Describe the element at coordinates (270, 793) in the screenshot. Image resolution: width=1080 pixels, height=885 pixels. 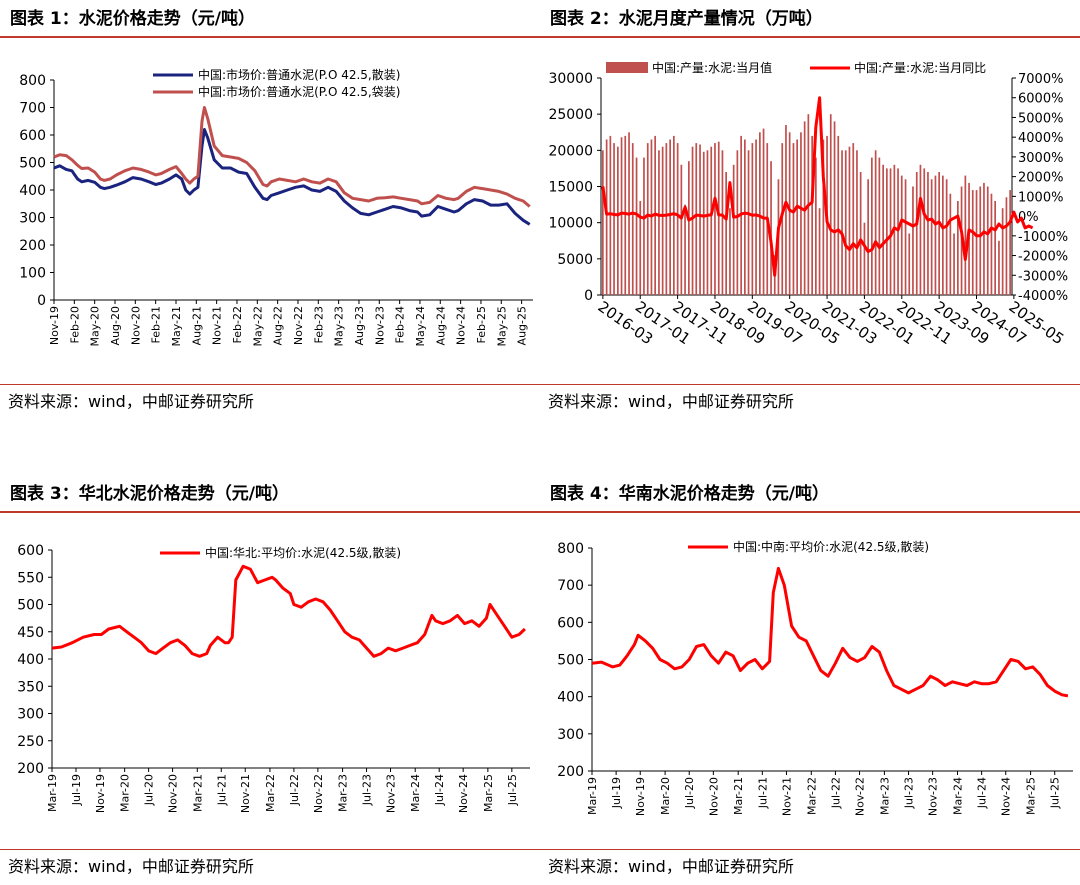
I see `x-tick-label: Mar-22` at that location.